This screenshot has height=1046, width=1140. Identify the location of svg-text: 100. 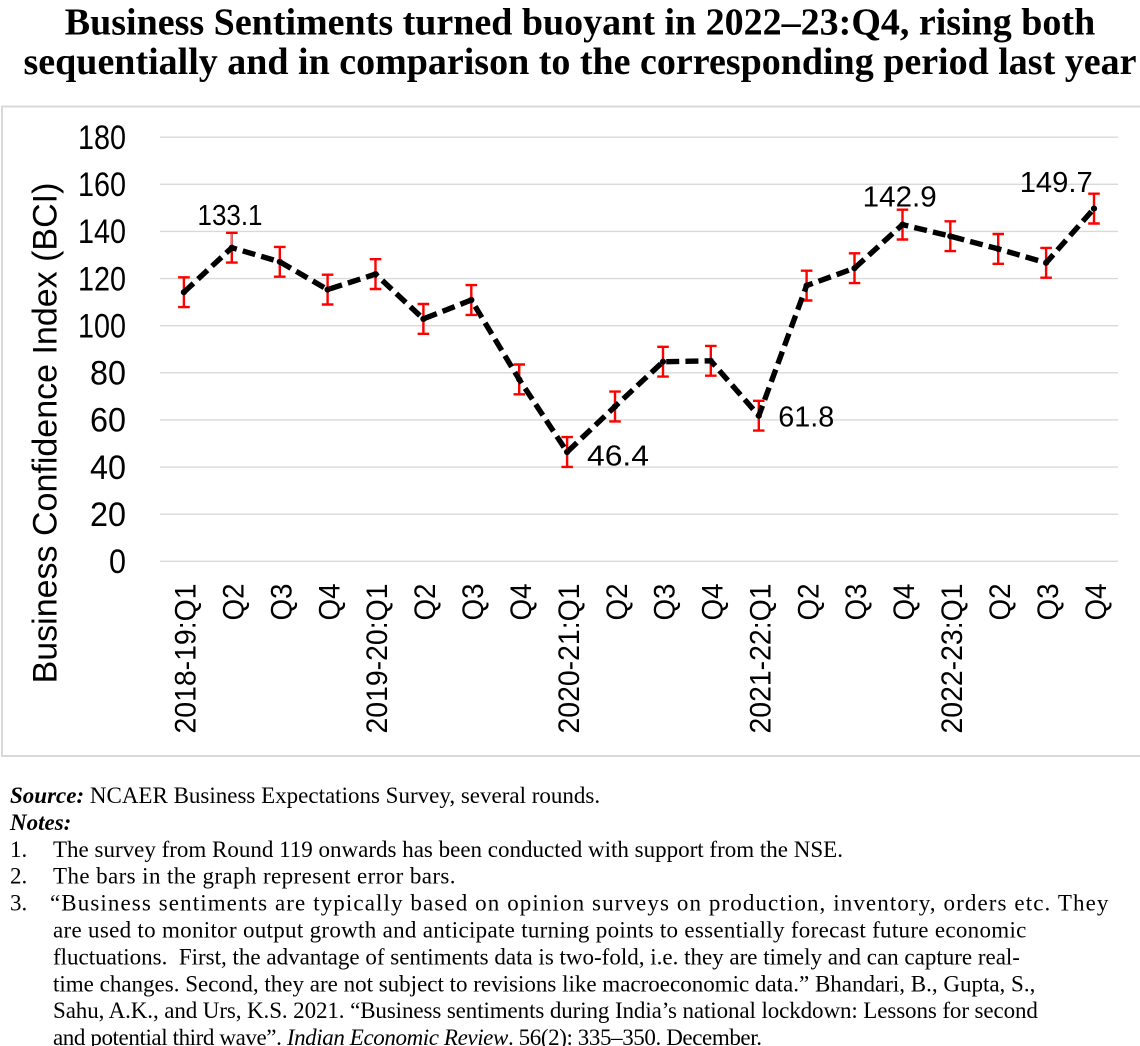
(102, 326).